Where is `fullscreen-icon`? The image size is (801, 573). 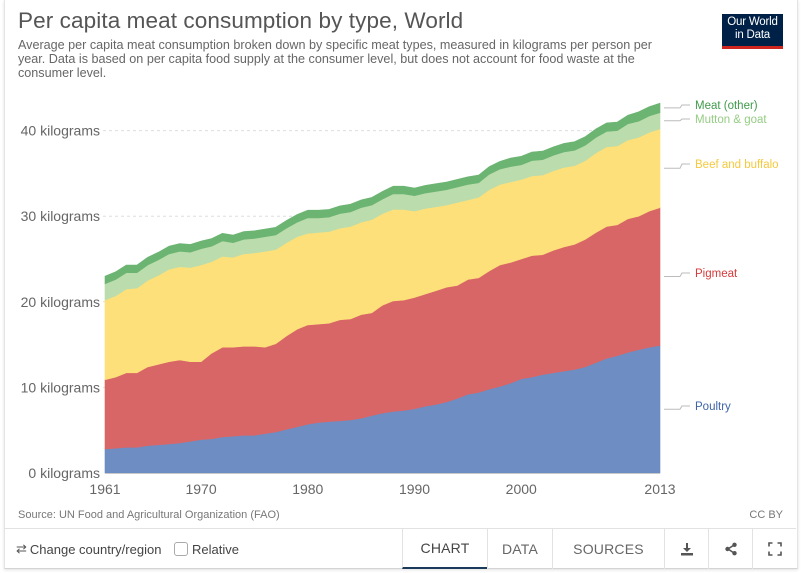
fullscreen-icon is located at coordinates (774, 549).